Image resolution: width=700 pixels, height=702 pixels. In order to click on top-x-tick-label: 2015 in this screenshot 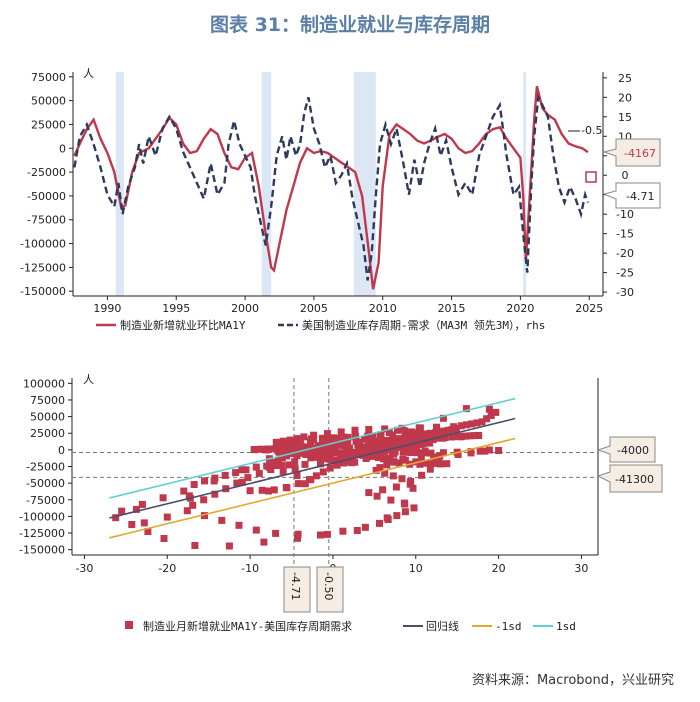, I will do `click(452, 308)`.